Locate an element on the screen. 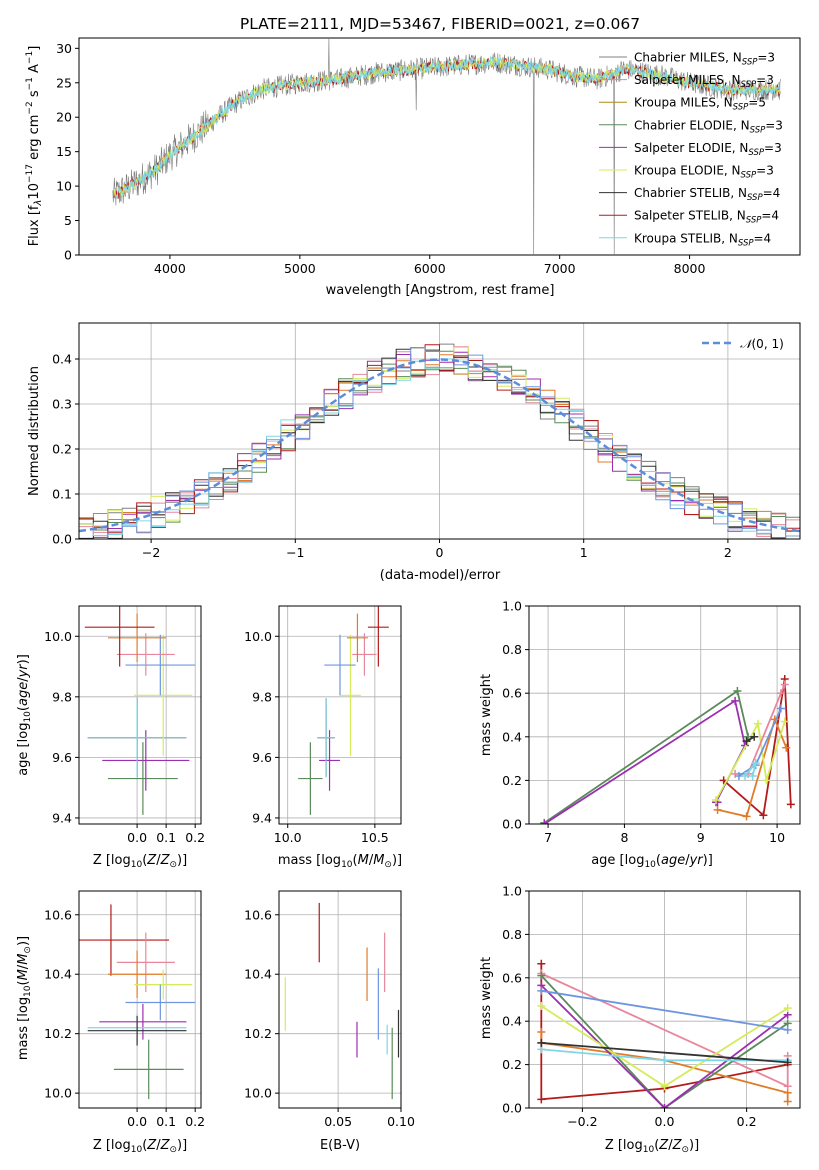  age-ylabel: age [log10(age/yr)] is located at coordinates (24, 715).